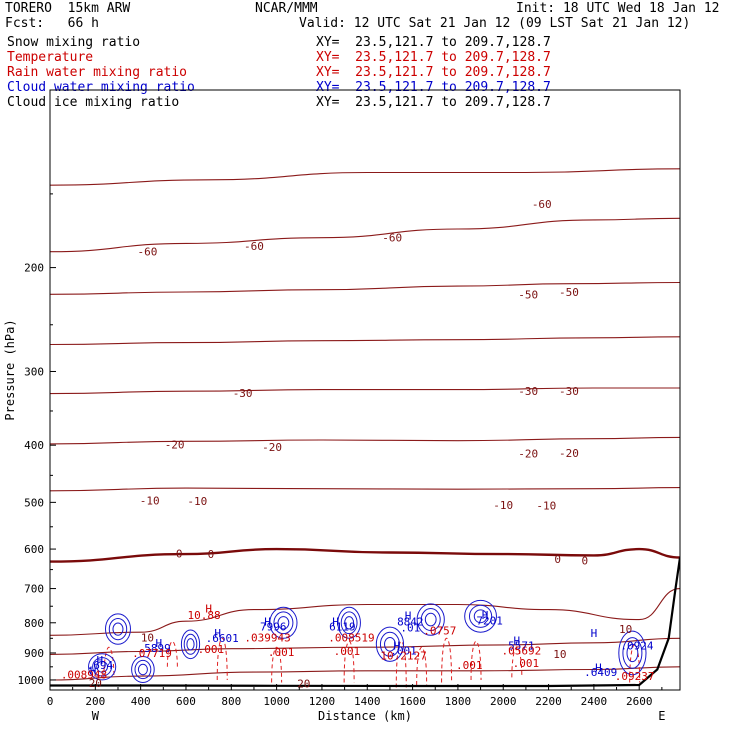 The image size is (740, 740). Describe the element at coordinates (618, 8) in the screenshot. I see `init-time: Init: 18 UTC Wed 18 Jan 12` at that location.